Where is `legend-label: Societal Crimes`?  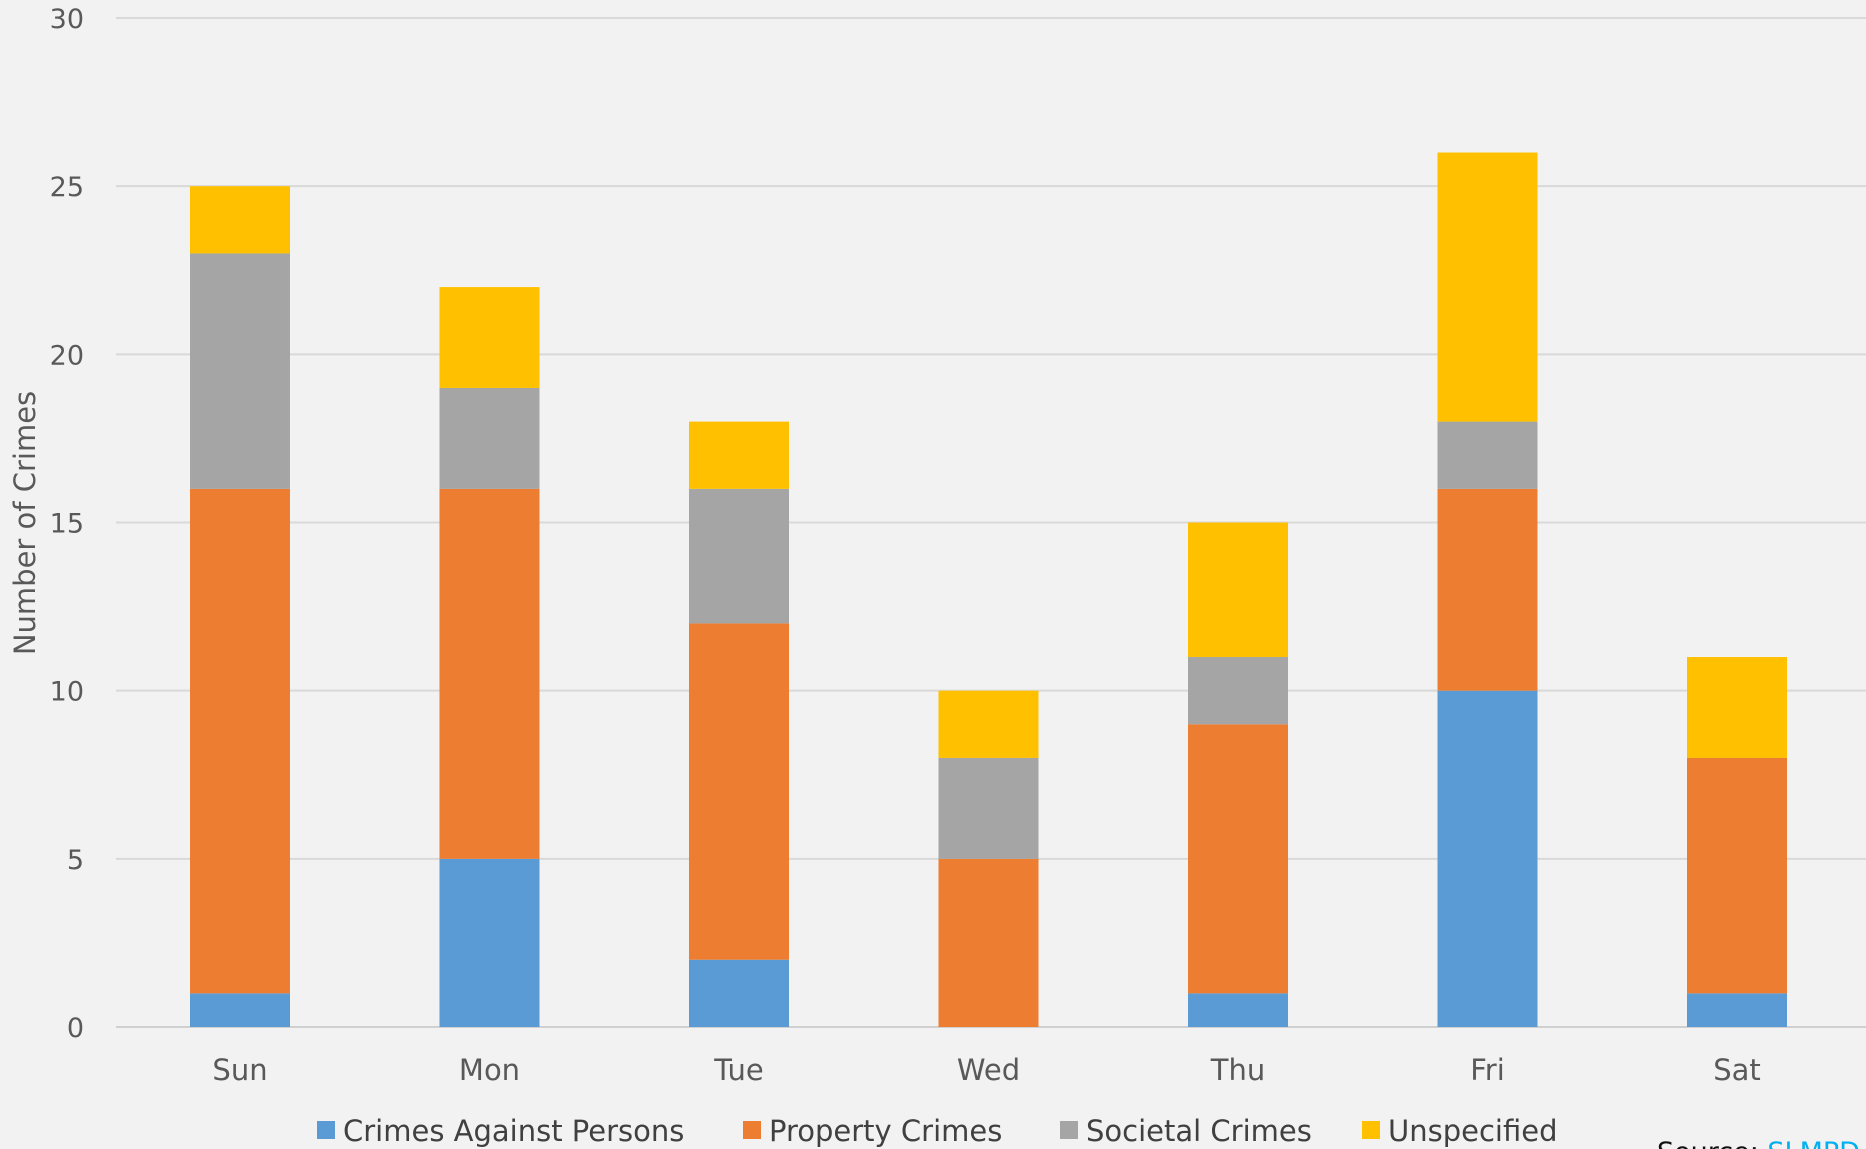 legend-label: Societal Crimes is located at coordinates (1199, 1131).